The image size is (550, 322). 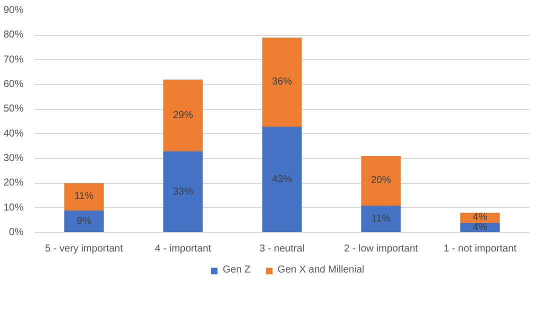 What do you see at coordinates (13, 109) in the screenshot?
I see `y-tick-label: 50%` at bounding box center [13, 109].